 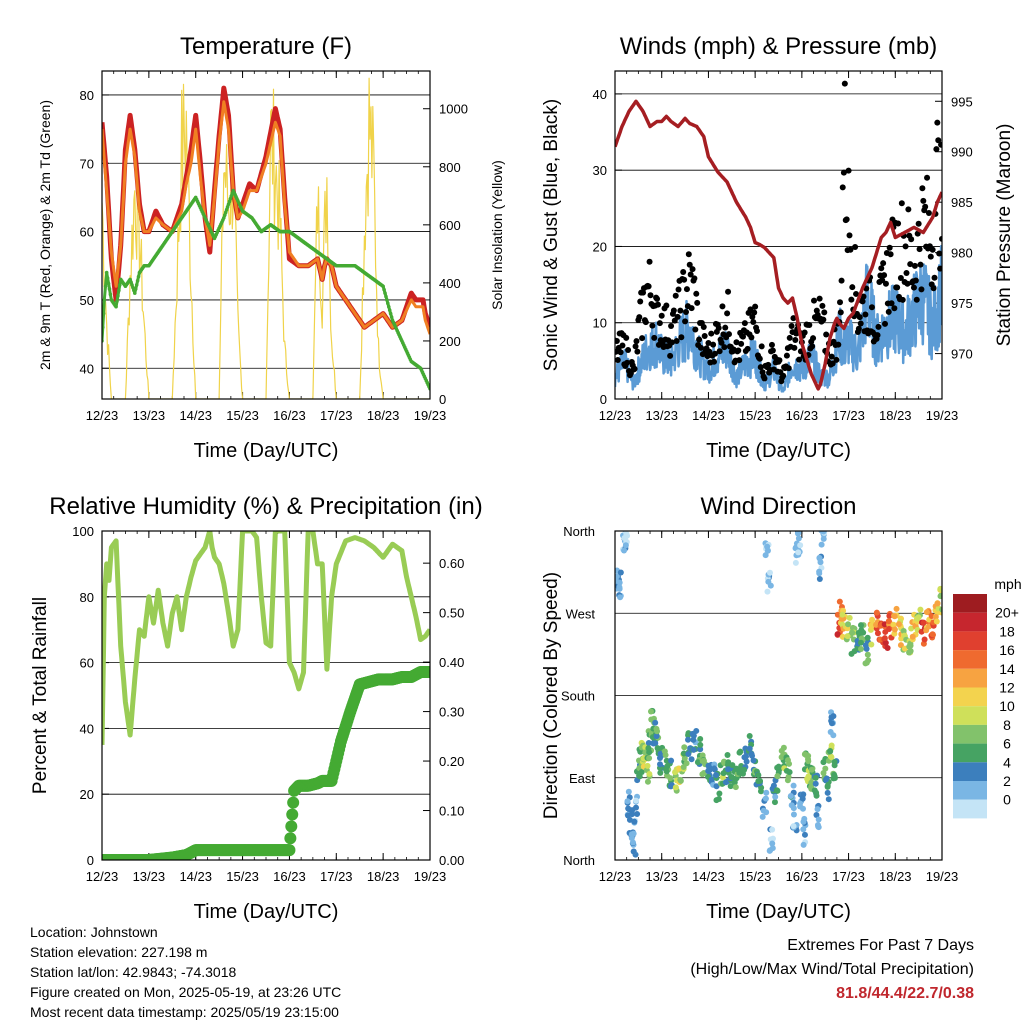 I want to click on y-tick-label: 40, so click(x=600, y=94).